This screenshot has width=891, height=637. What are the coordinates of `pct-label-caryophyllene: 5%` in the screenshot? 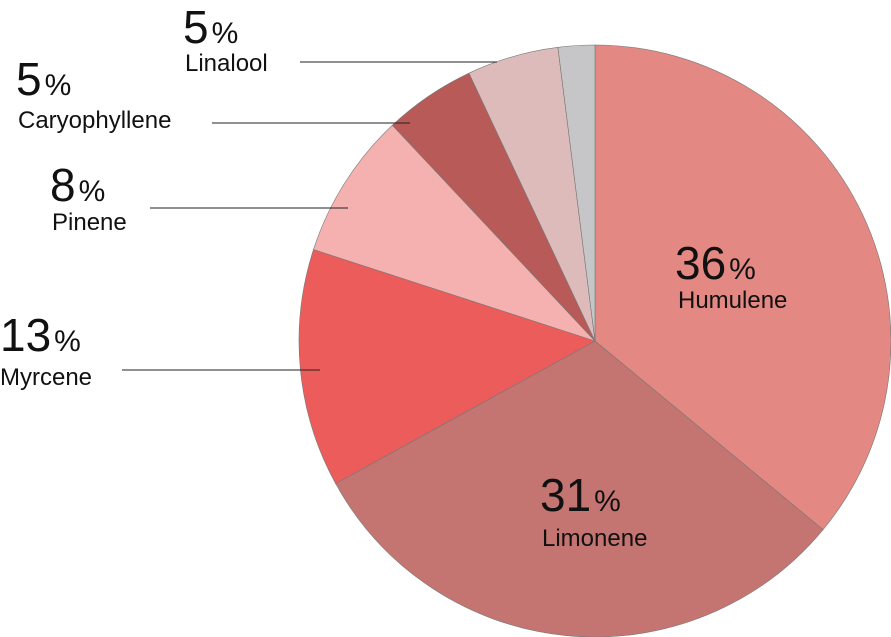 It's located at (43, 79).